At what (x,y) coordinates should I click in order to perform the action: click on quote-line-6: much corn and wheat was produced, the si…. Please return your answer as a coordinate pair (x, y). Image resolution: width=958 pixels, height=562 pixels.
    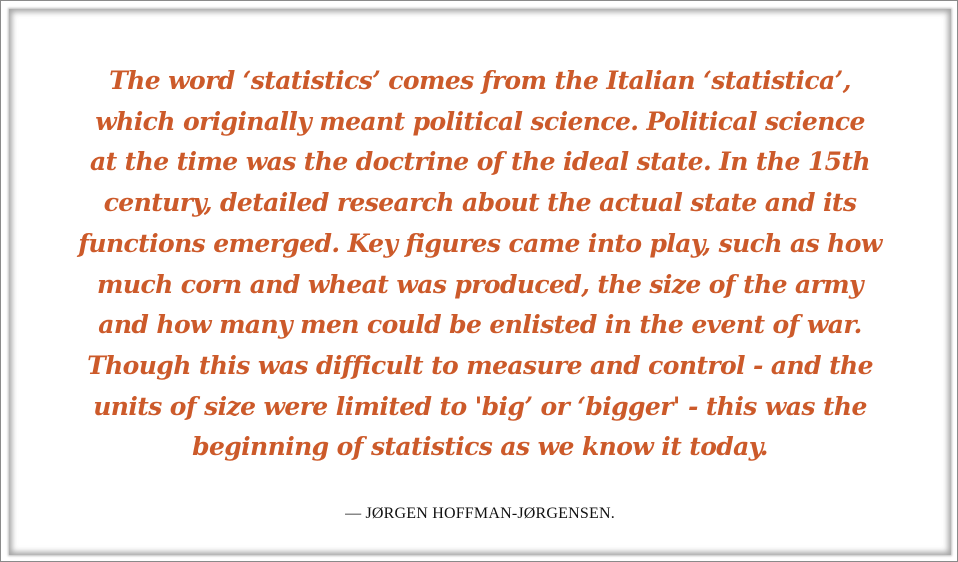
    Looking at the image, I should click on (480, 284).